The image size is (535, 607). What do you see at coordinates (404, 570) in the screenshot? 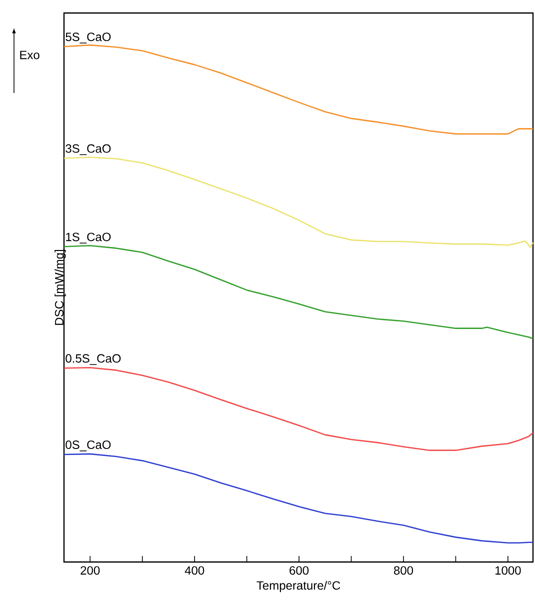
I see `x-tick-label: 800` at bounding box center [404, 570].